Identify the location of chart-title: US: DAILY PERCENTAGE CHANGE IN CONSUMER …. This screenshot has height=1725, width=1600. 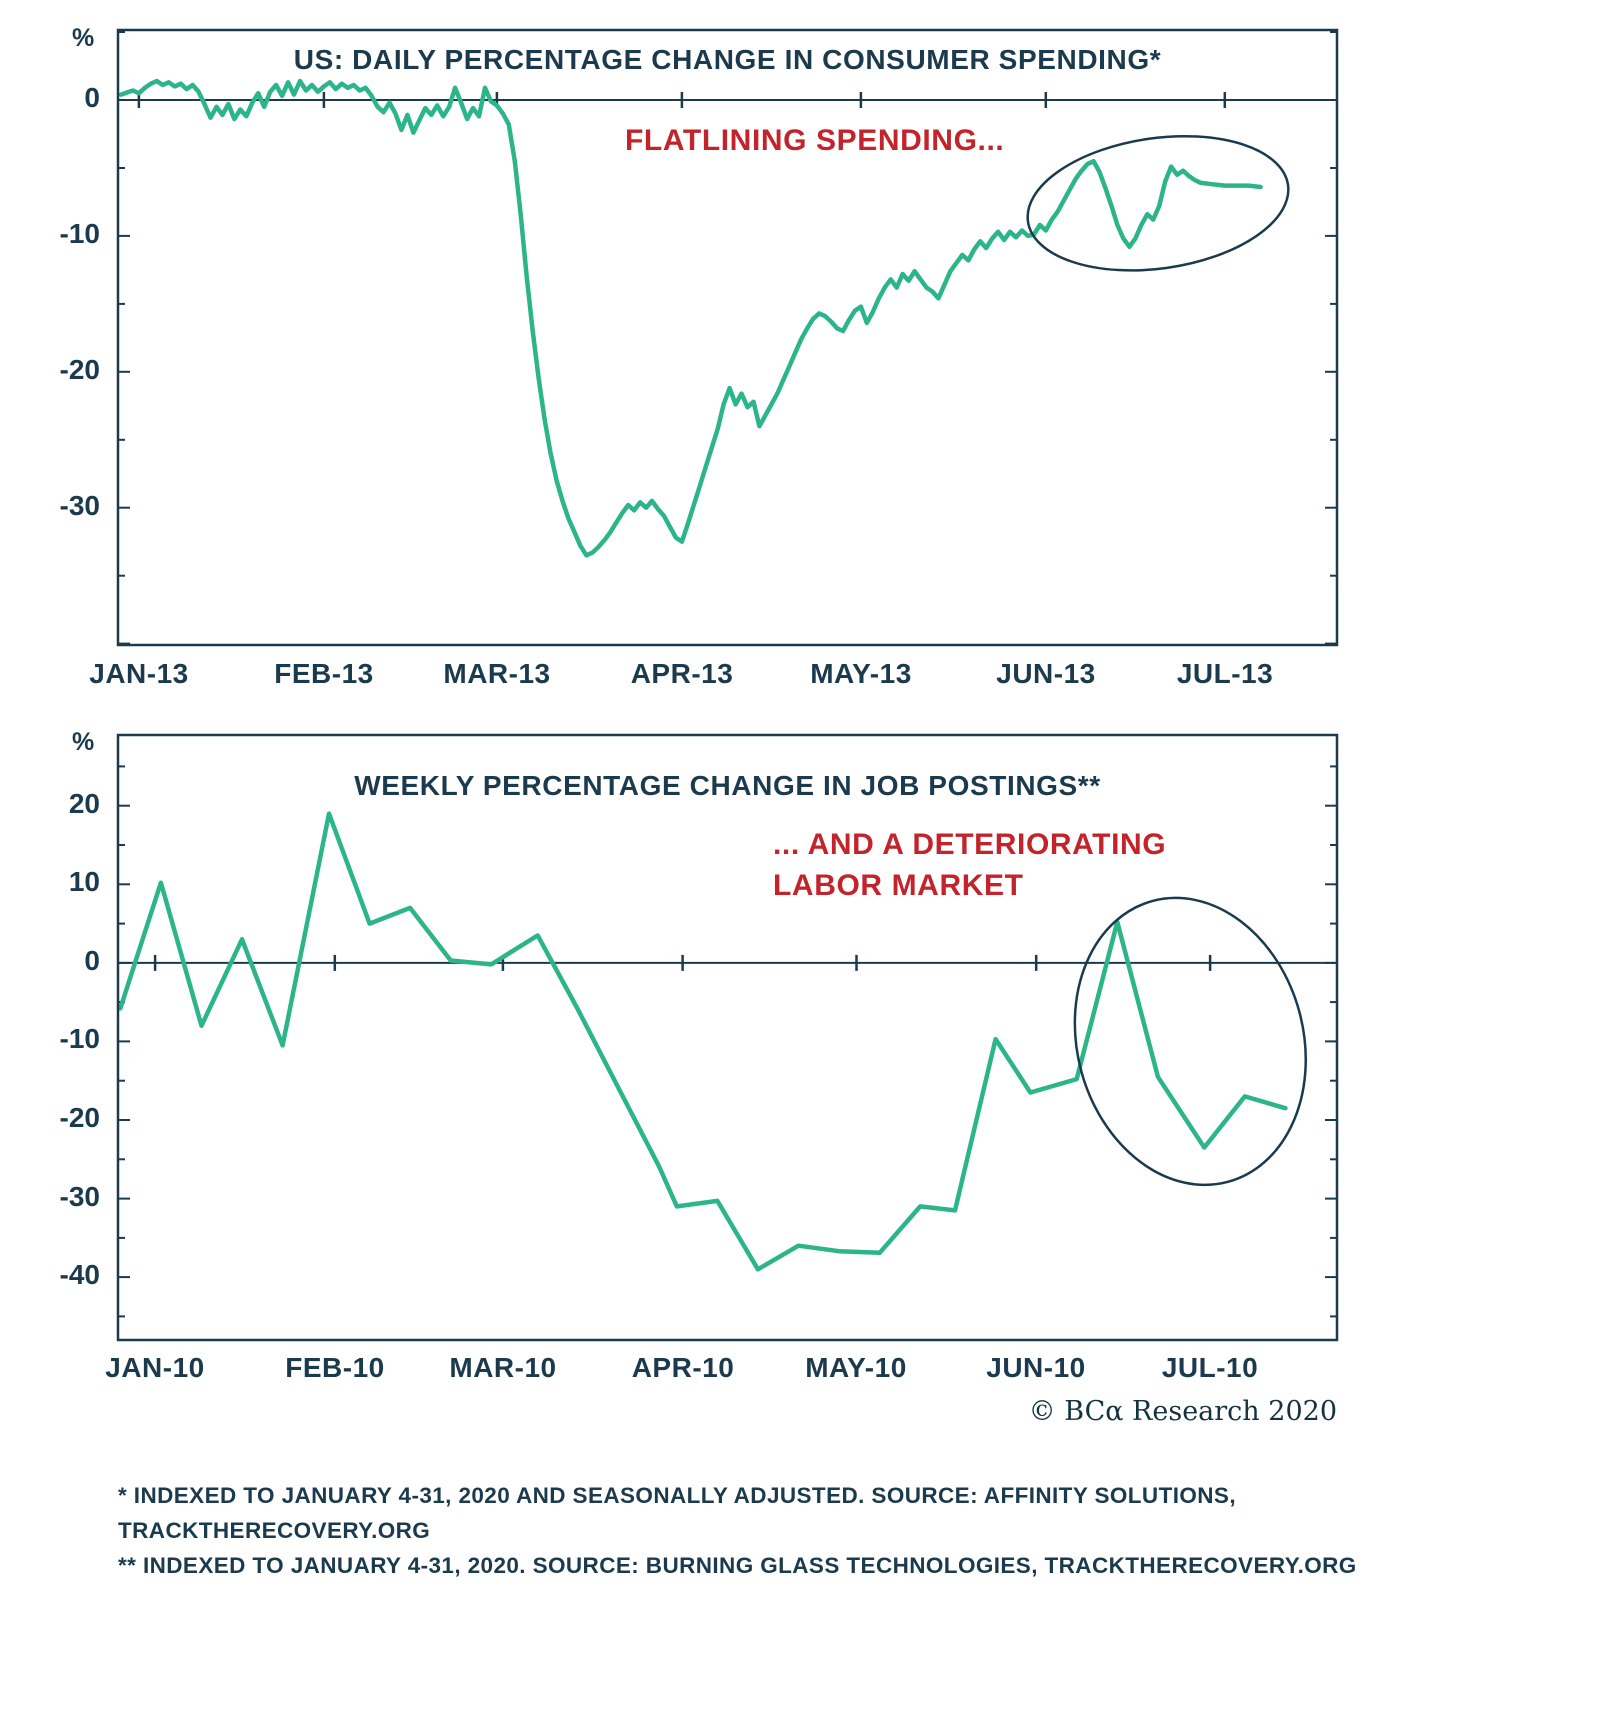
(727, 59).